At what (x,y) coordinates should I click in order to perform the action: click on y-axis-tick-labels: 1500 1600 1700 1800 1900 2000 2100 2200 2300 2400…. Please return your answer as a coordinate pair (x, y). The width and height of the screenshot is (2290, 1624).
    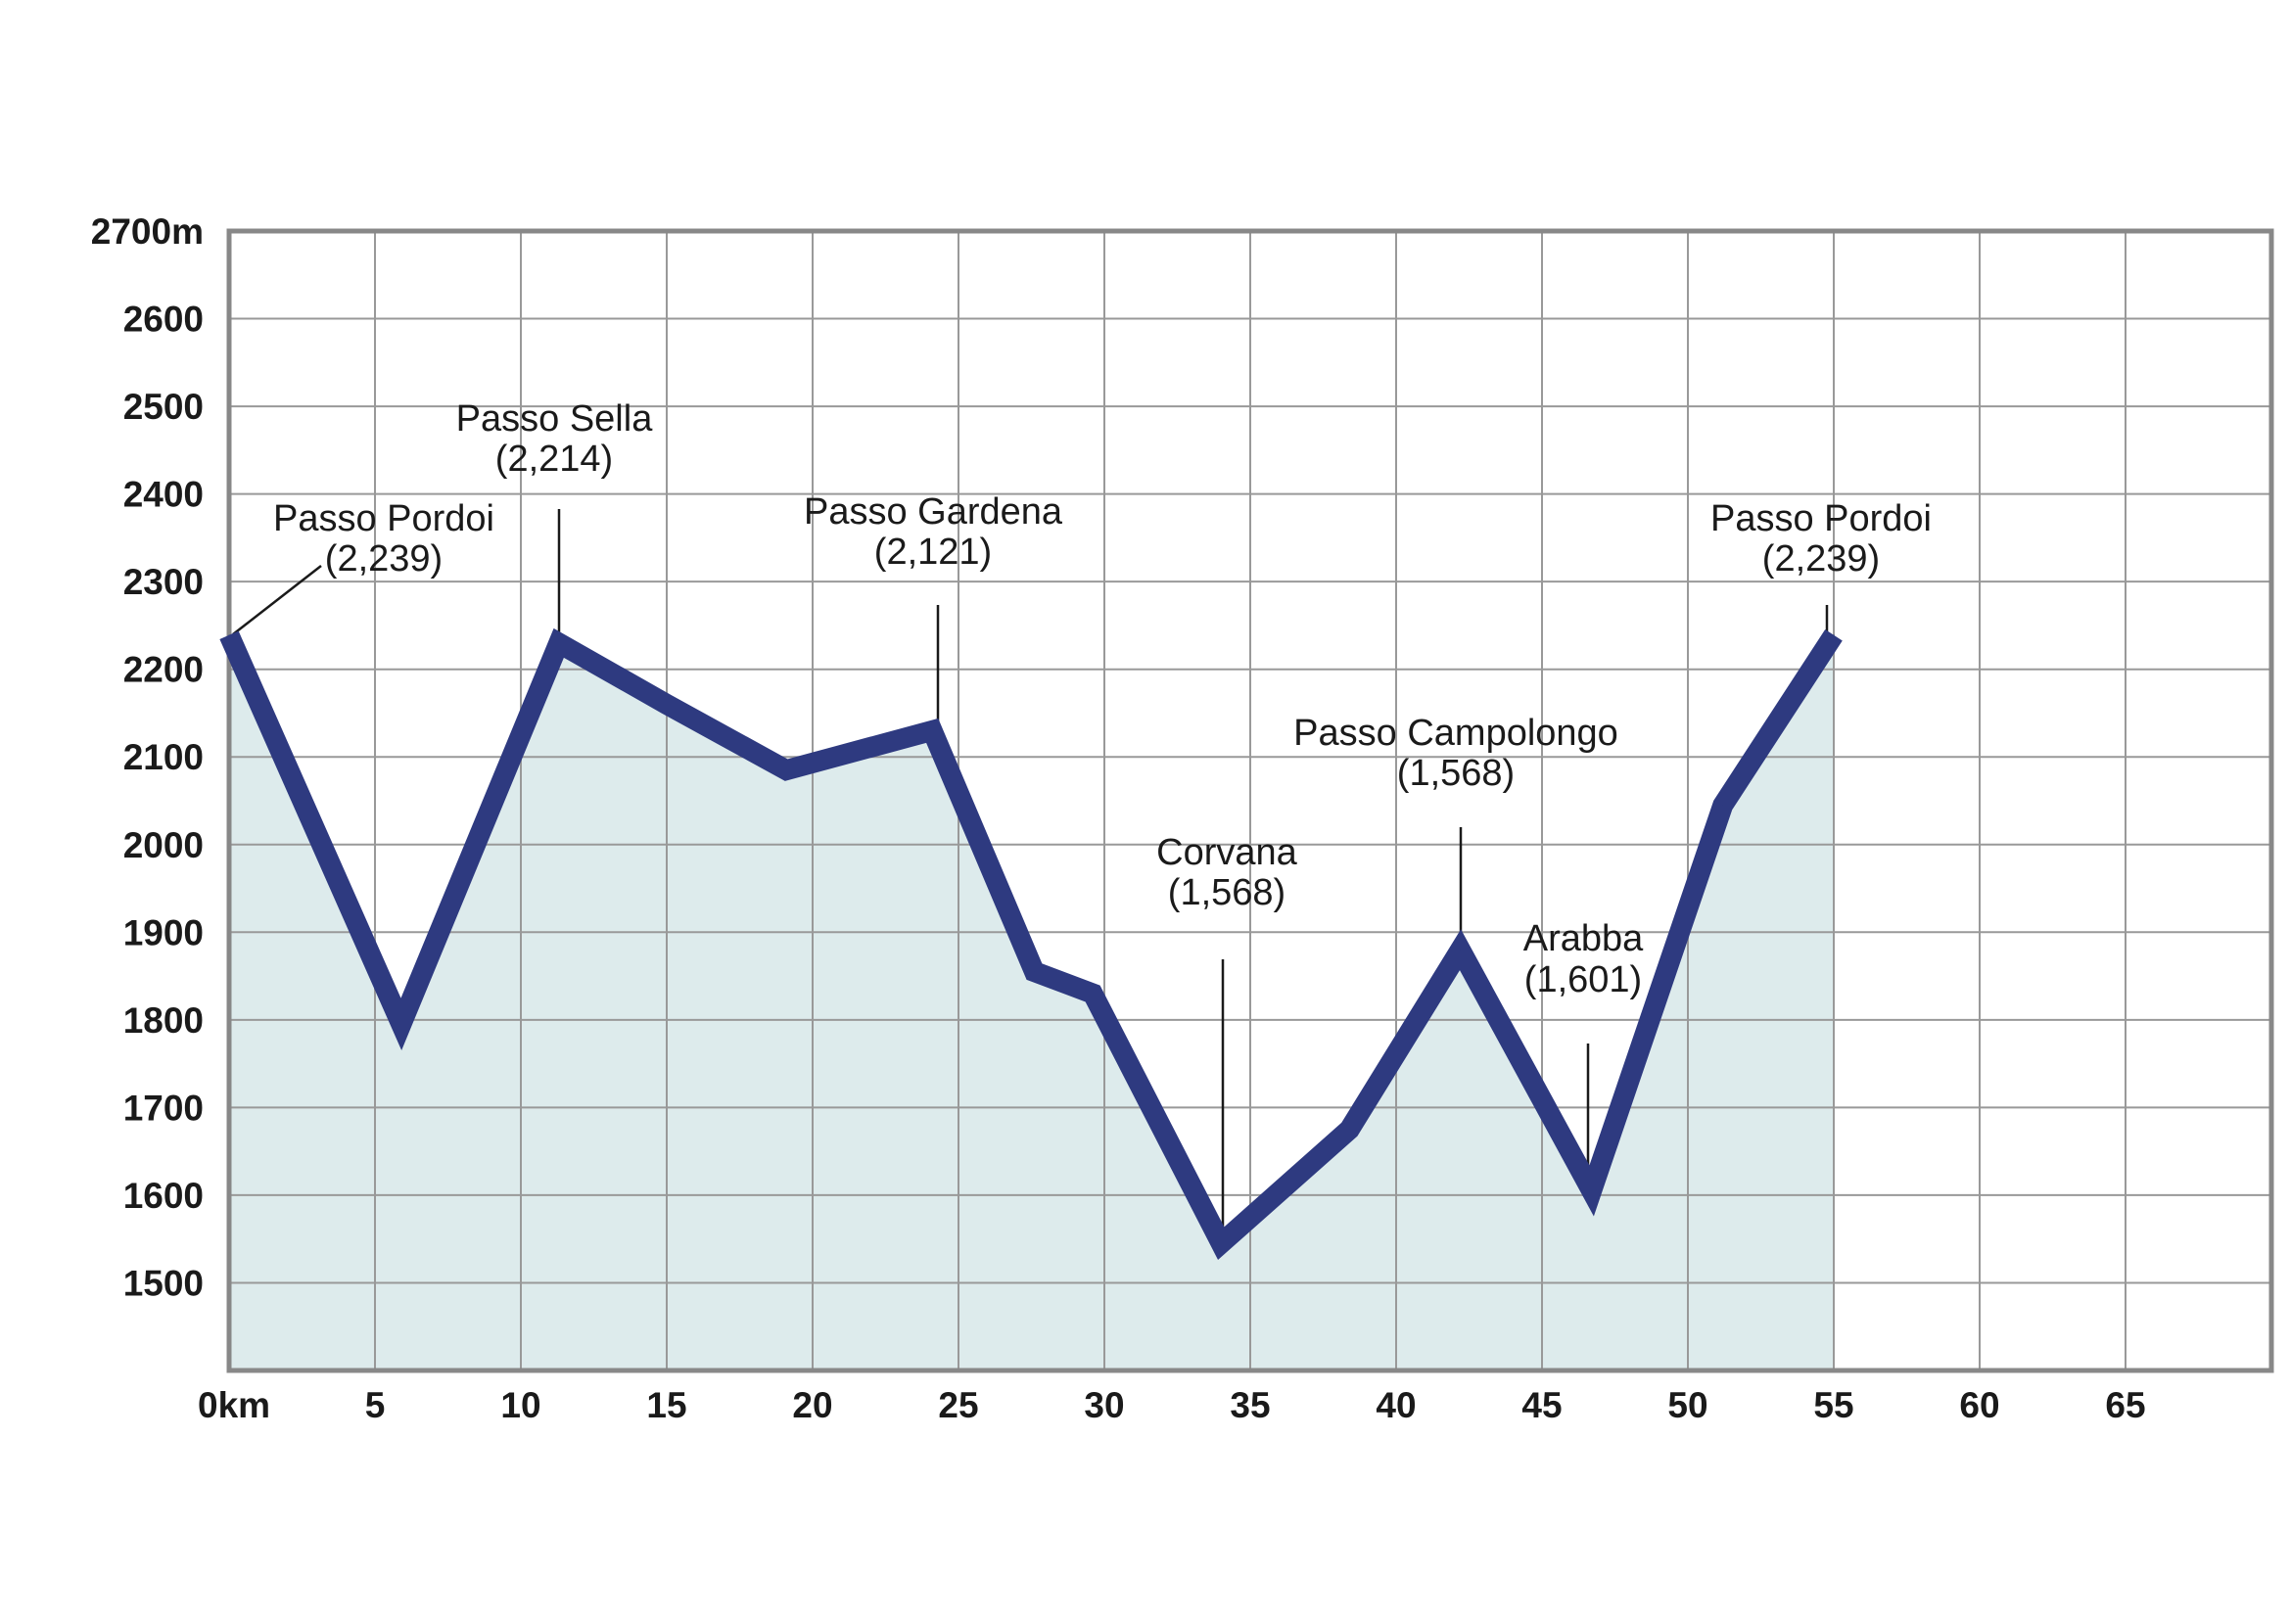
    Looking at the image, I should click on (147, 757).